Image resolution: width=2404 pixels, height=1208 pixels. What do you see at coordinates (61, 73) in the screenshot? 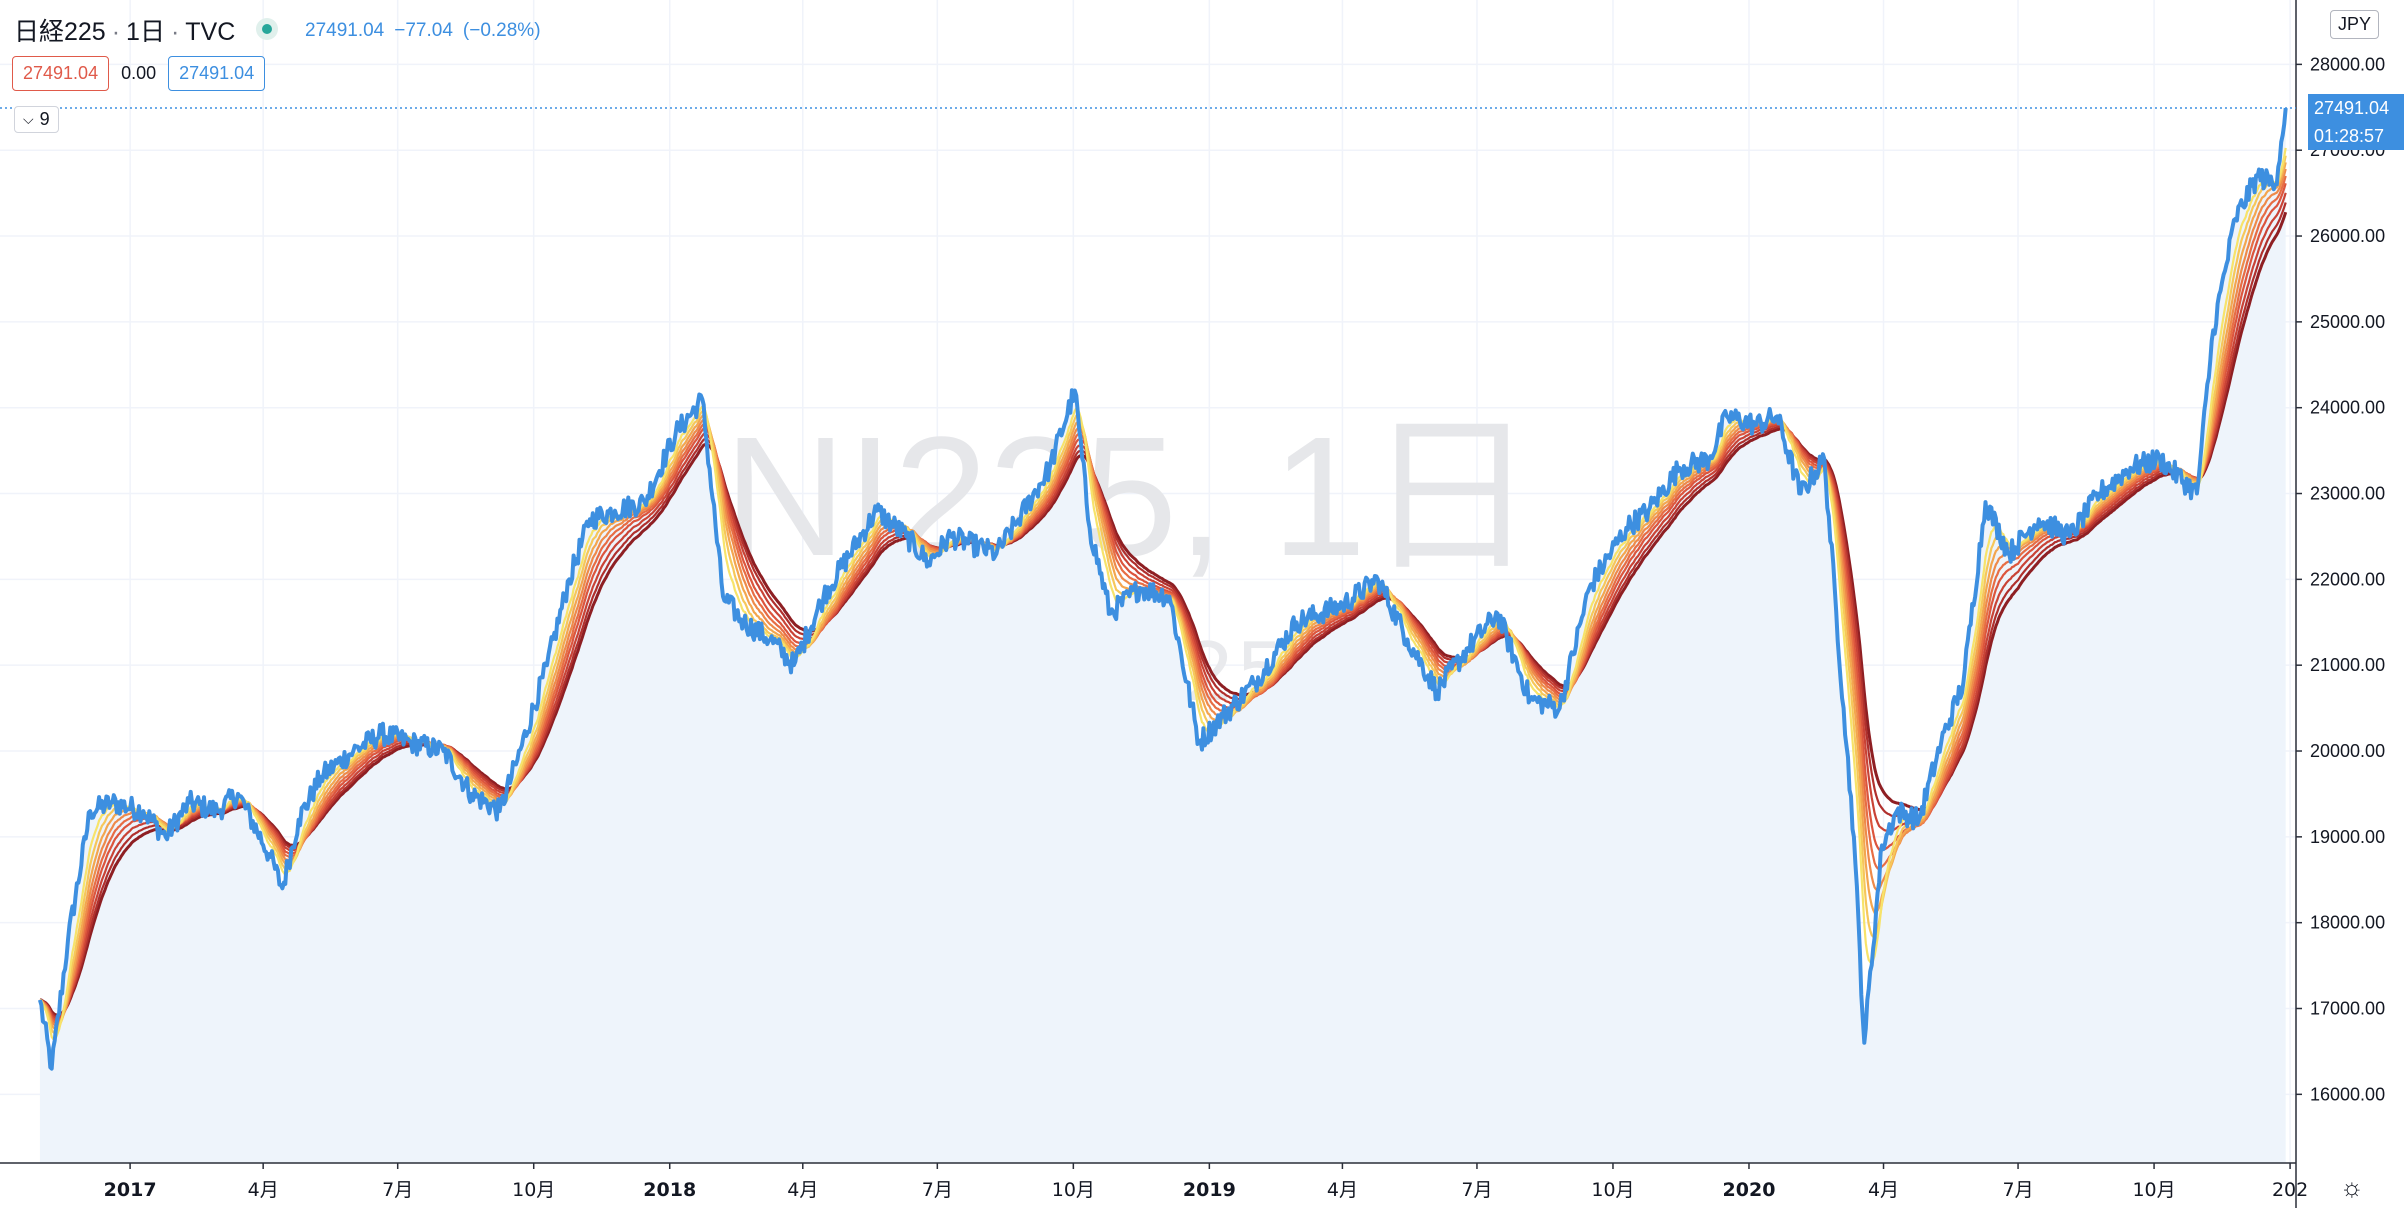
I see `indicator-value-1: 27491.04` at bounding box center [61, 73].